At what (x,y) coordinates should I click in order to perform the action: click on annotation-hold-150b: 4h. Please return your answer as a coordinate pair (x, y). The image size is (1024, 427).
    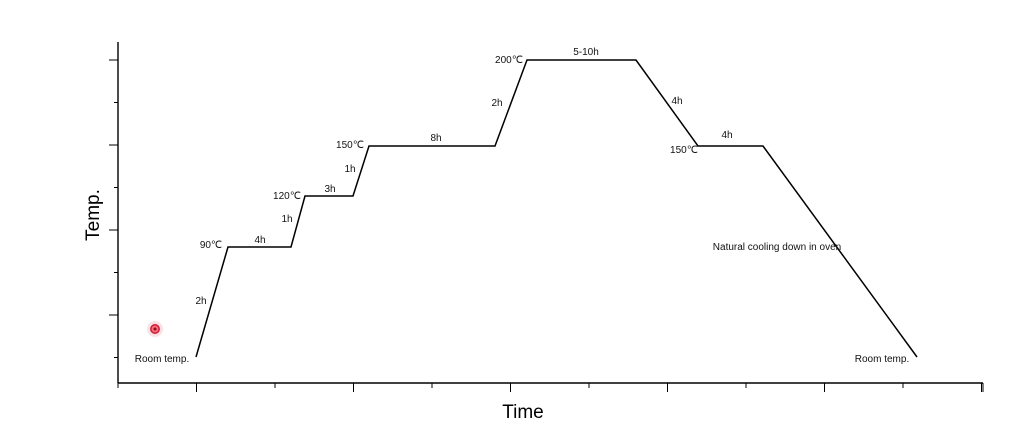
    Looking at the image, I should click on (726, 135).